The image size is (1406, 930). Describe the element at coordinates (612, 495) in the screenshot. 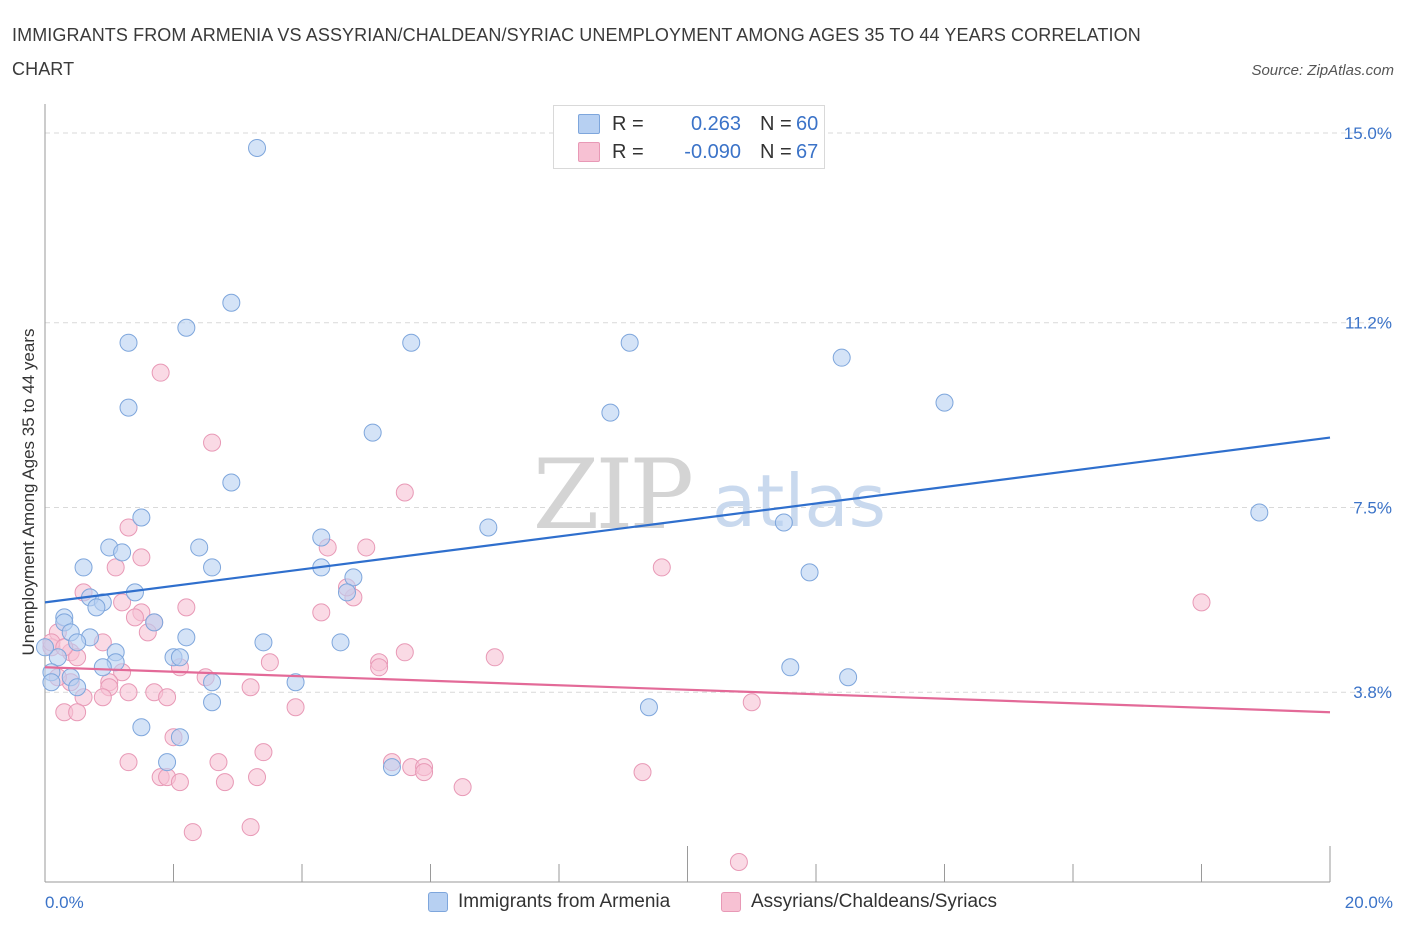

I see `watermark-zip: ZIP` at that location.